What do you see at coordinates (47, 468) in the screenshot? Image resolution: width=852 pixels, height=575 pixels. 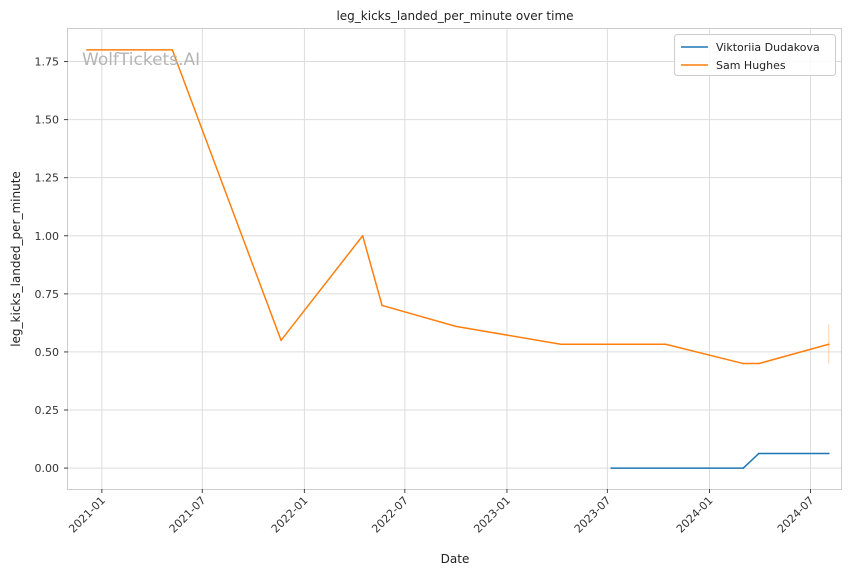 I see `y-tick-label: 0.00` at bounding box center [47, 468].